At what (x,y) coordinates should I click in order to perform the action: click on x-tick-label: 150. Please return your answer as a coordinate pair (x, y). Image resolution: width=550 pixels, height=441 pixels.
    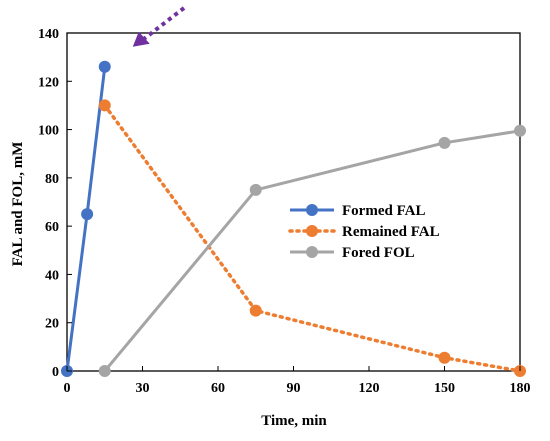
    Looking at the image, I should click on (444, 388).